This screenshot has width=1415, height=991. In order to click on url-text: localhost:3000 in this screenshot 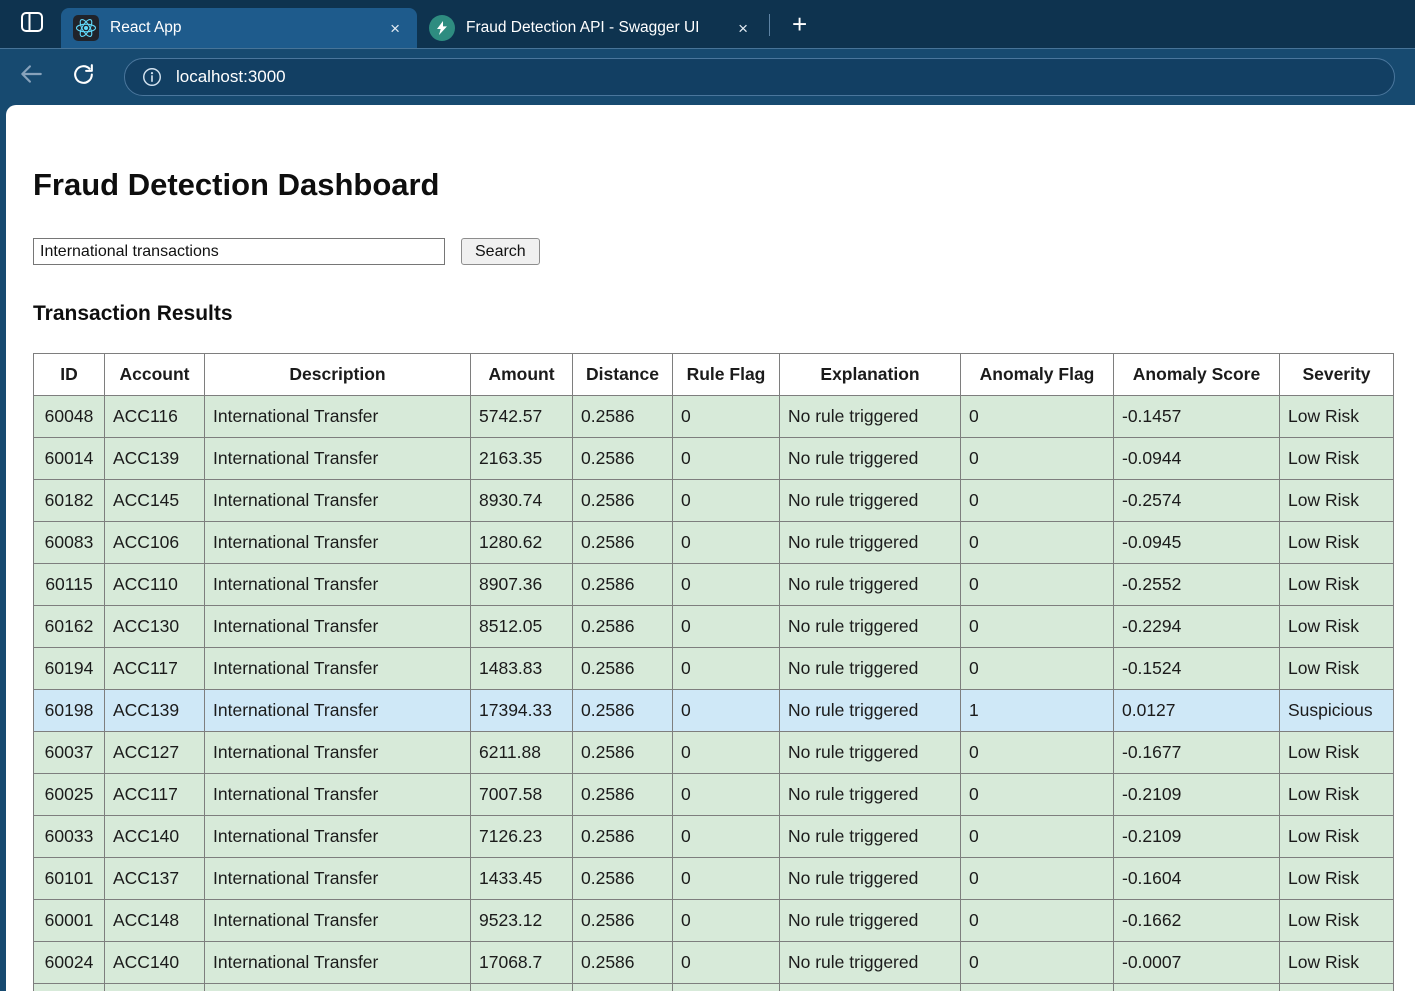, I will do `click(231, 76)`.